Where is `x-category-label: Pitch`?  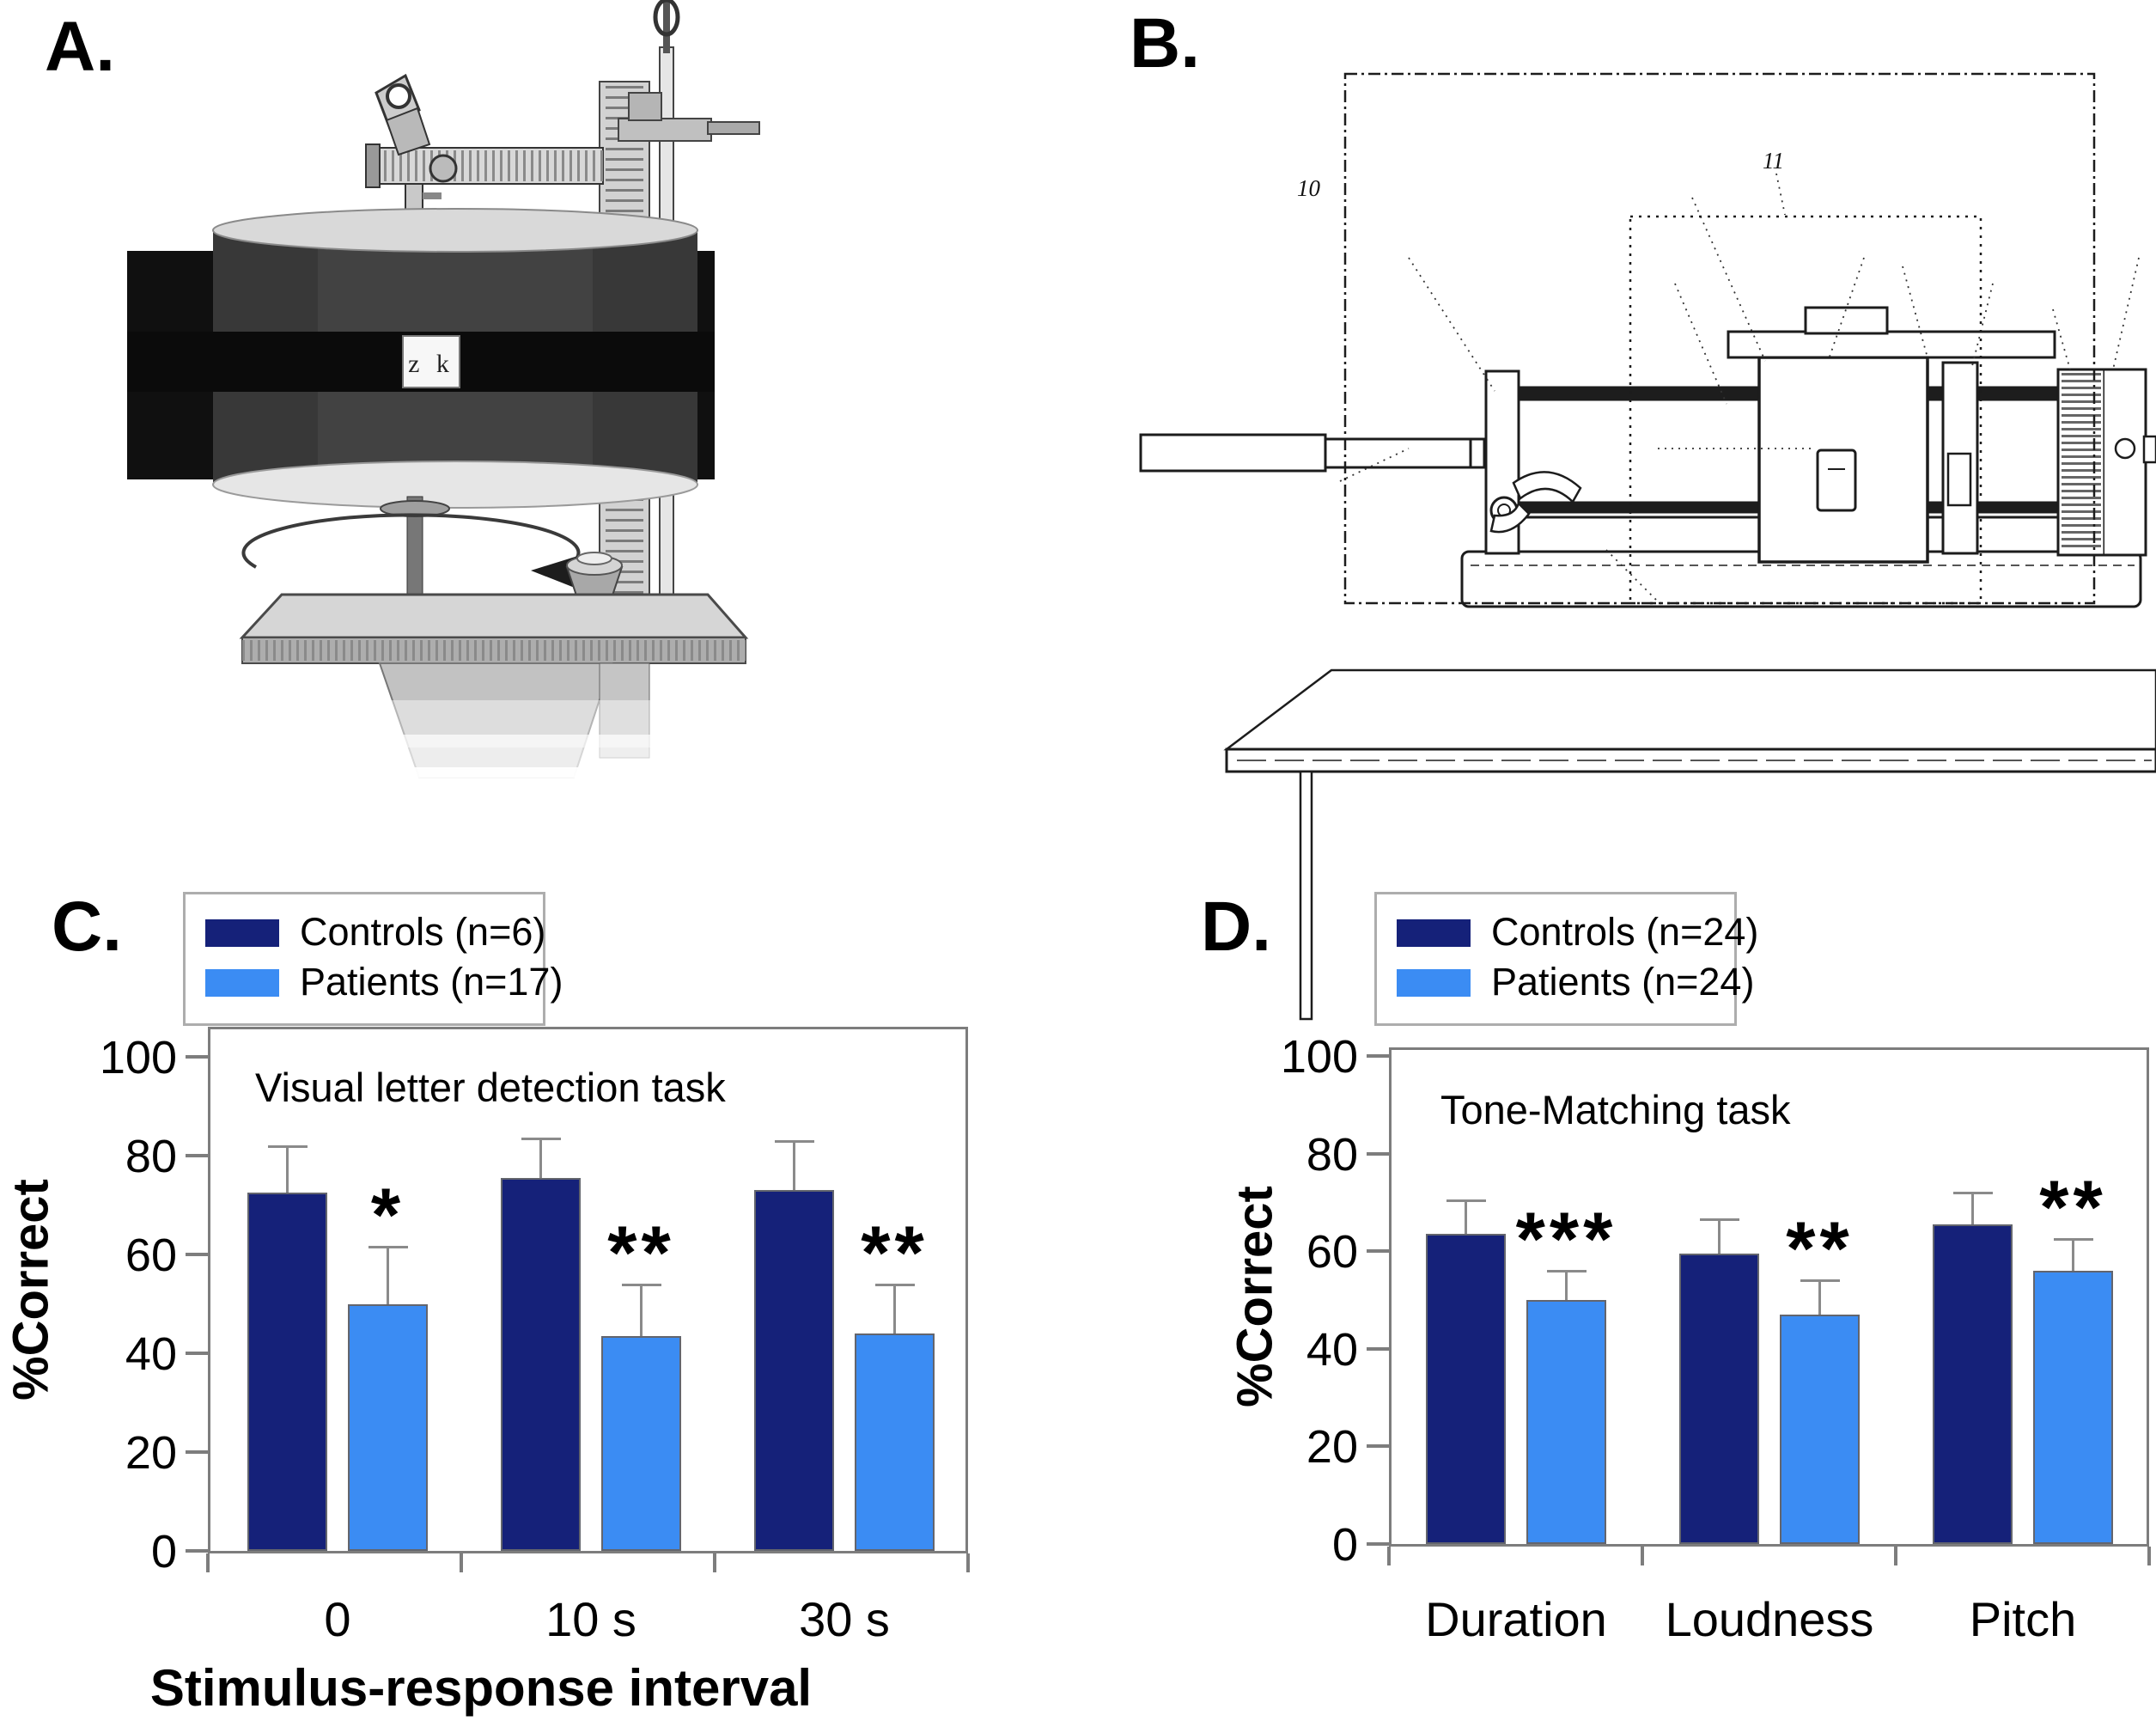
x-category-label: Pitch is located at coordinates (2023, 1619).